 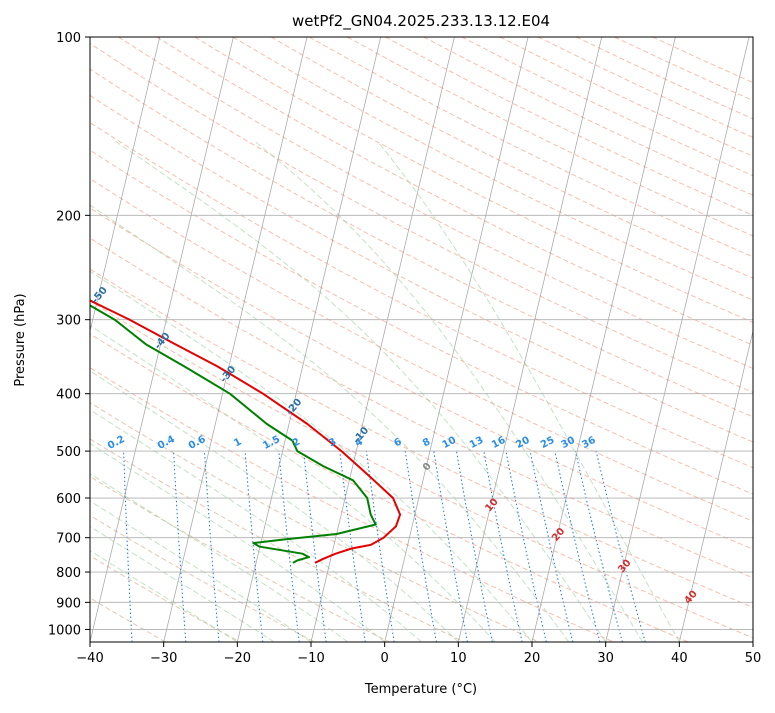 I want to click on y-tick-label: 300, so click(x=68, y=321).